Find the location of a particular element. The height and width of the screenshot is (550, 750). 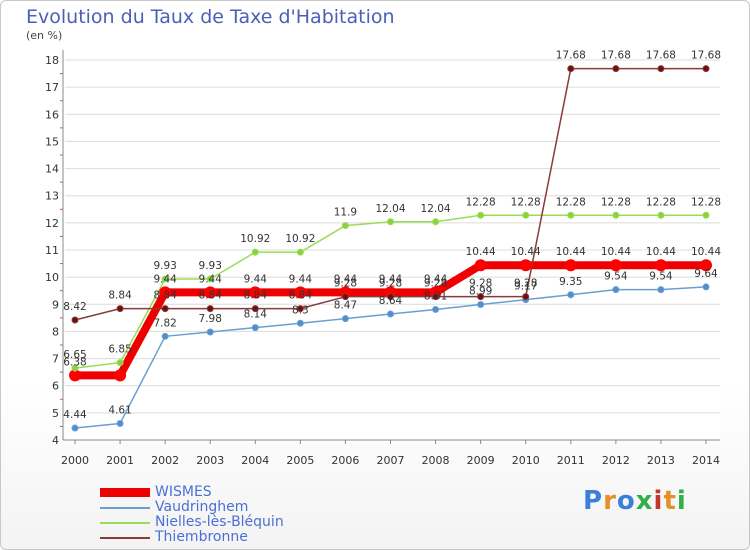

x-tick-label: 2005 is located at coordinates (300, 460).